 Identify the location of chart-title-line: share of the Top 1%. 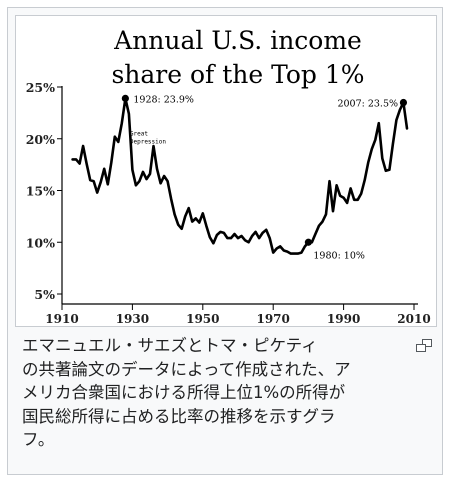
(237, 74).